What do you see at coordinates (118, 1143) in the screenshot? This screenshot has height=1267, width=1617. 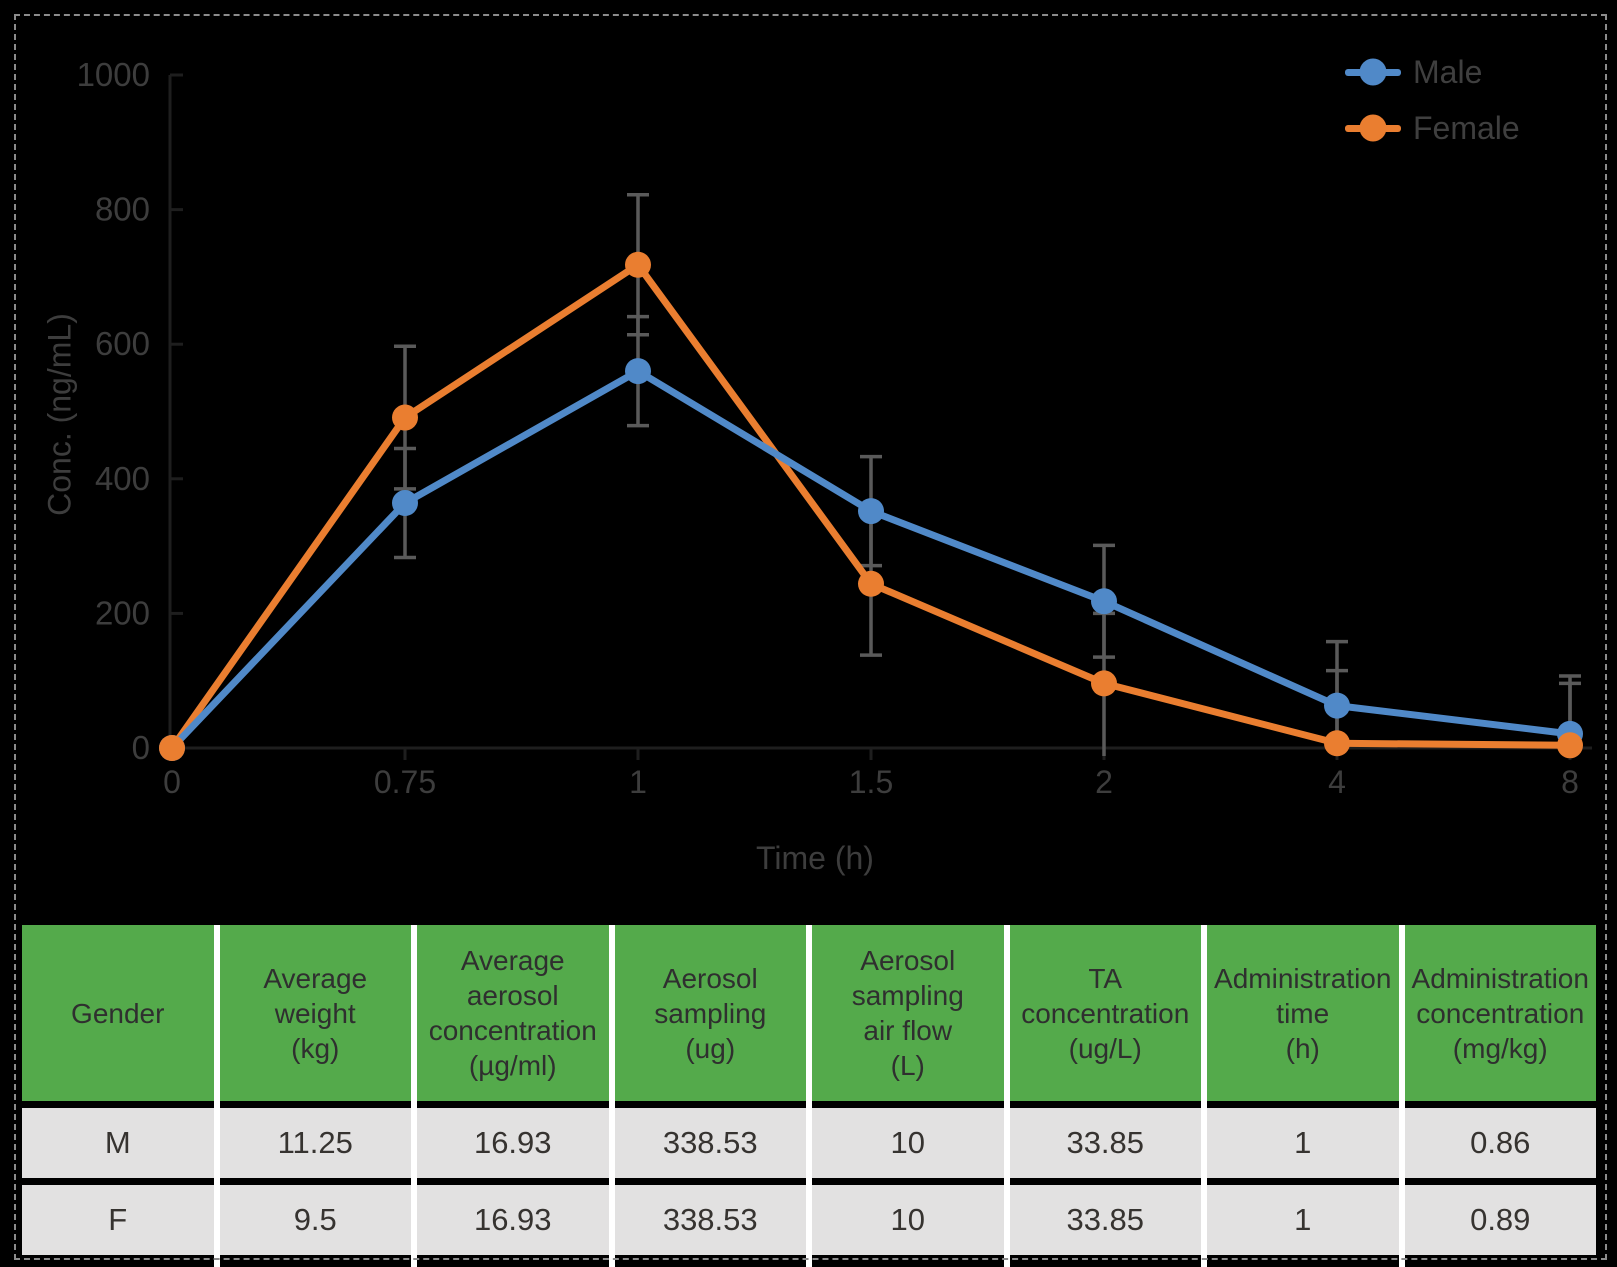 I see `cell-gender: M` at bounding box center [118, 1143].